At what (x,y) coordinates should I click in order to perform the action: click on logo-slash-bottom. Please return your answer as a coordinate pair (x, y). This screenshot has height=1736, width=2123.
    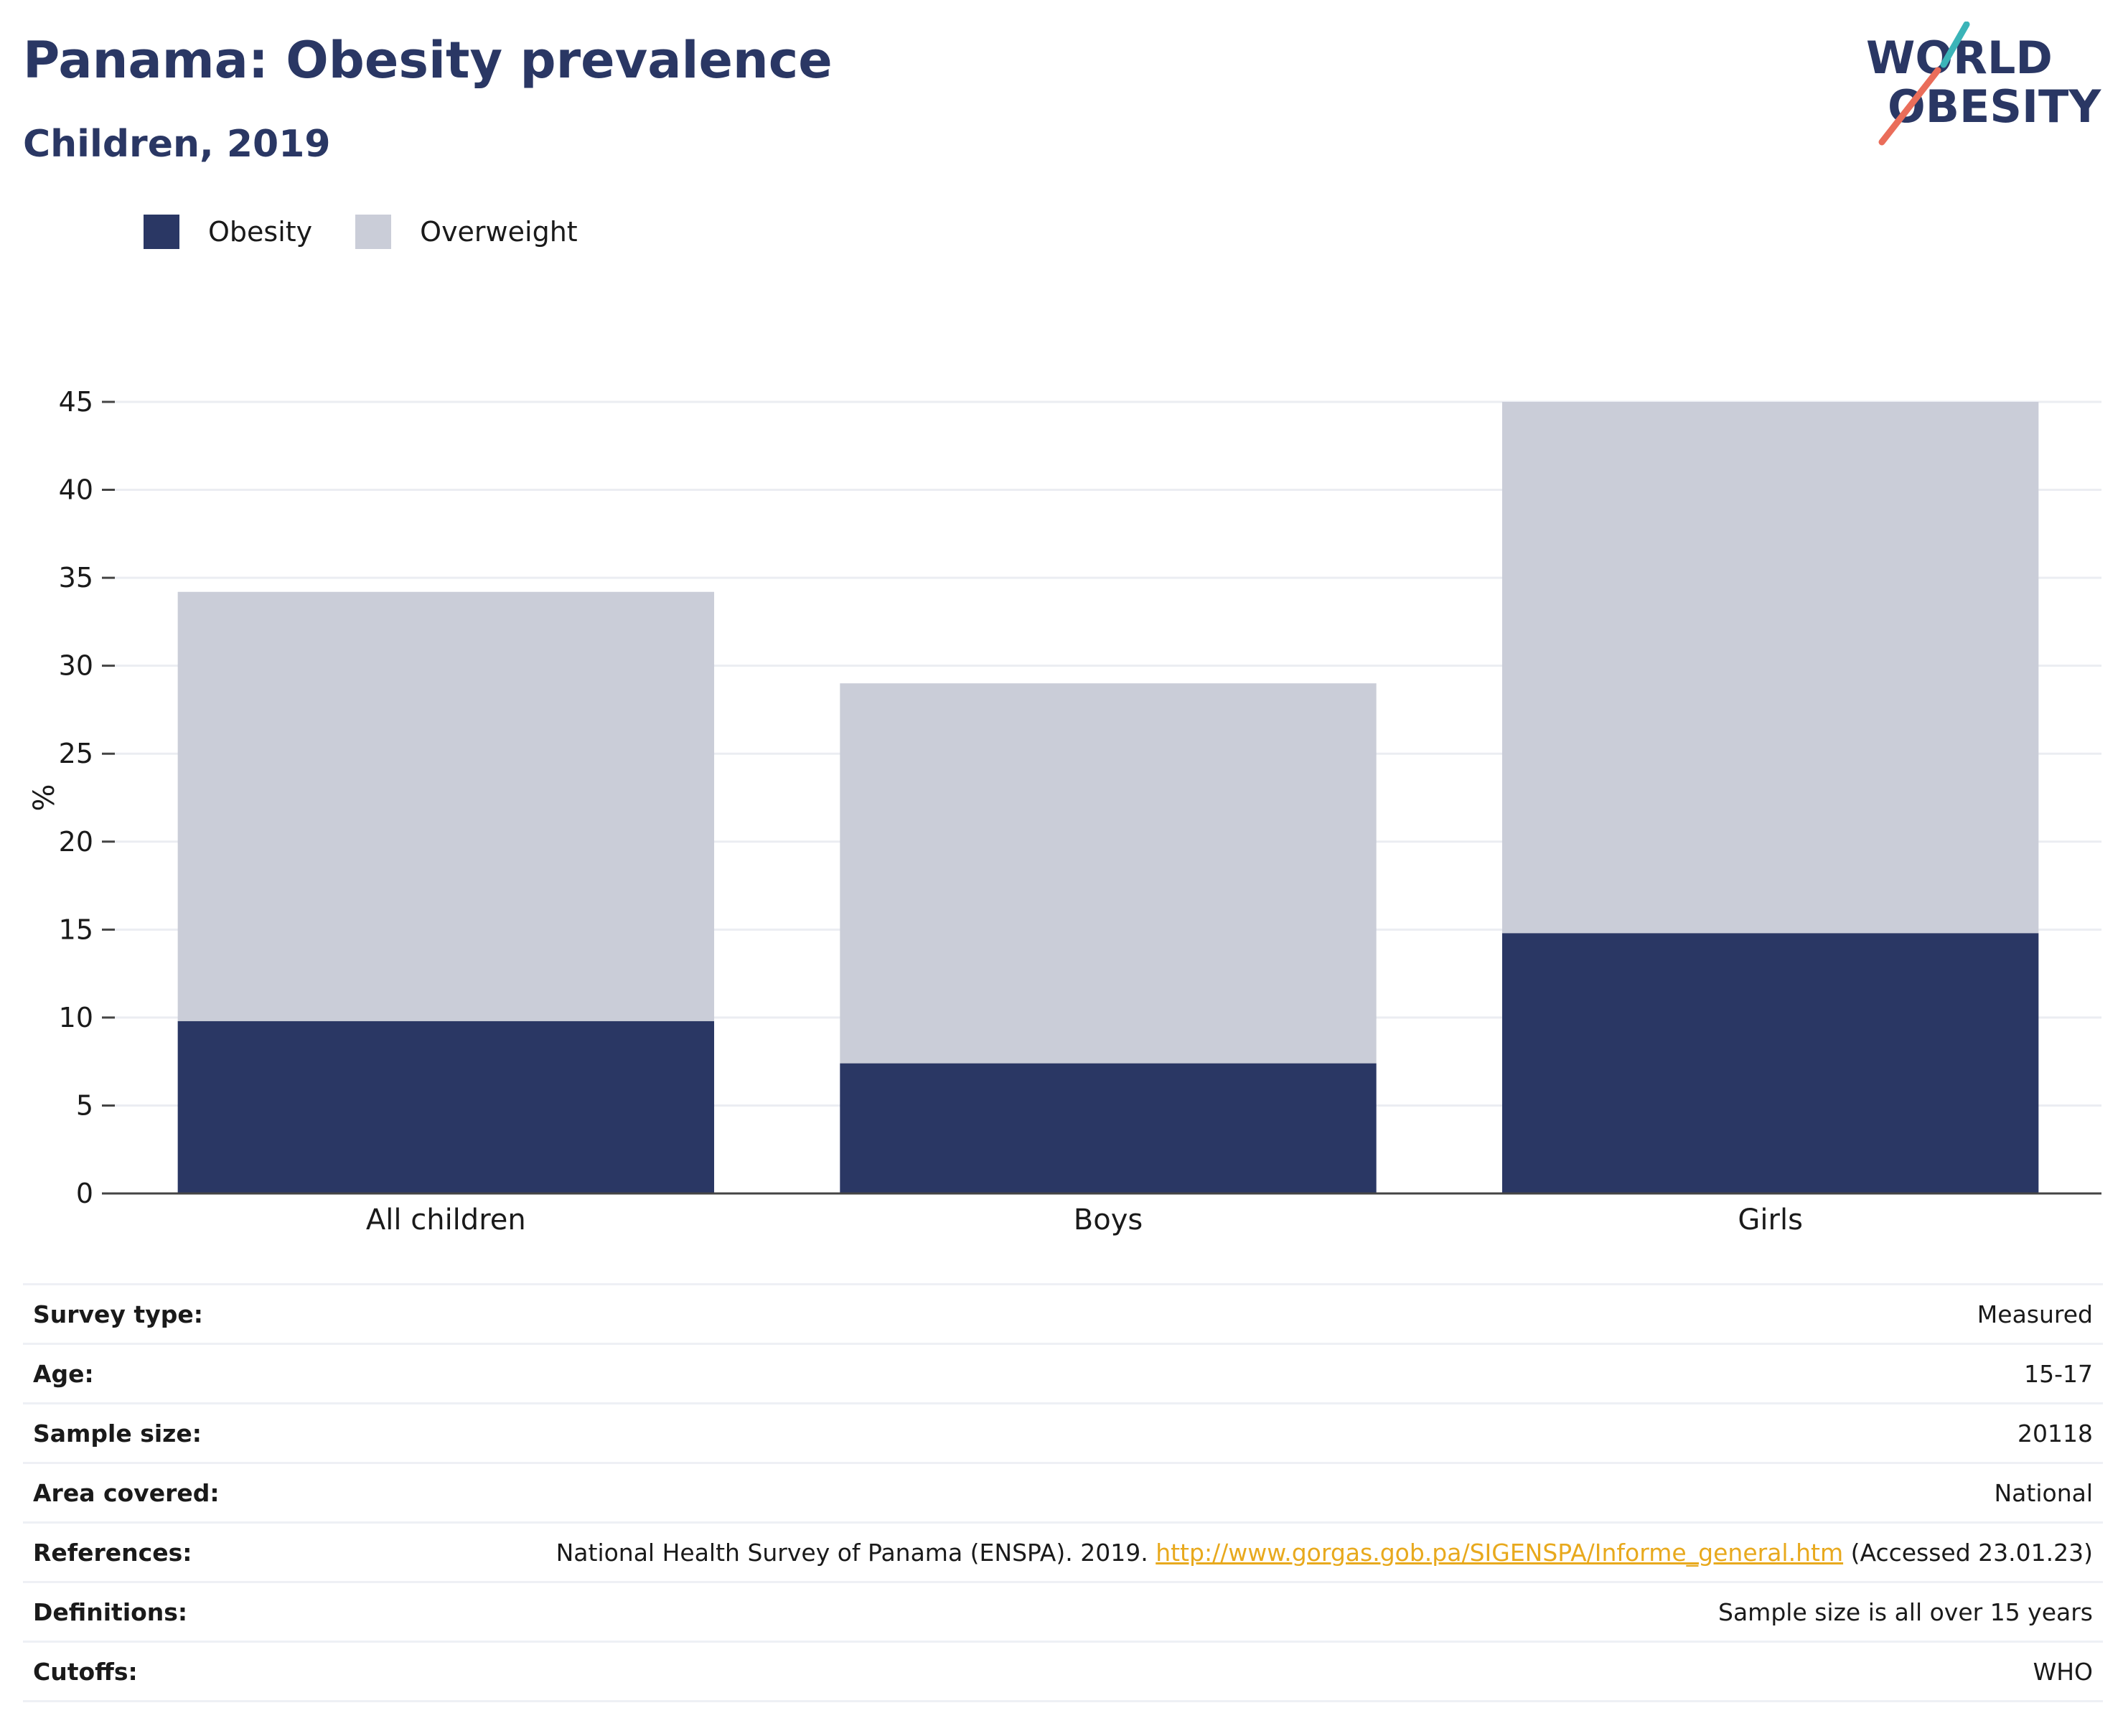
    Looking at the image, I should click on (1909, 106).